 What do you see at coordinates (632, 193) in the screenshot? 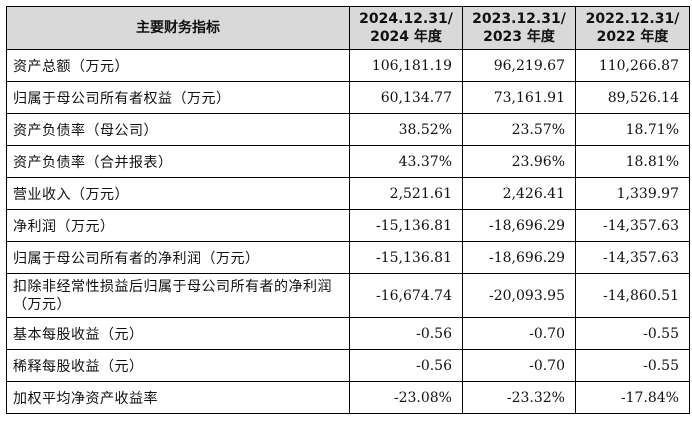
I see `value-2022: 1,339.97` at bounding box center [632, 193].